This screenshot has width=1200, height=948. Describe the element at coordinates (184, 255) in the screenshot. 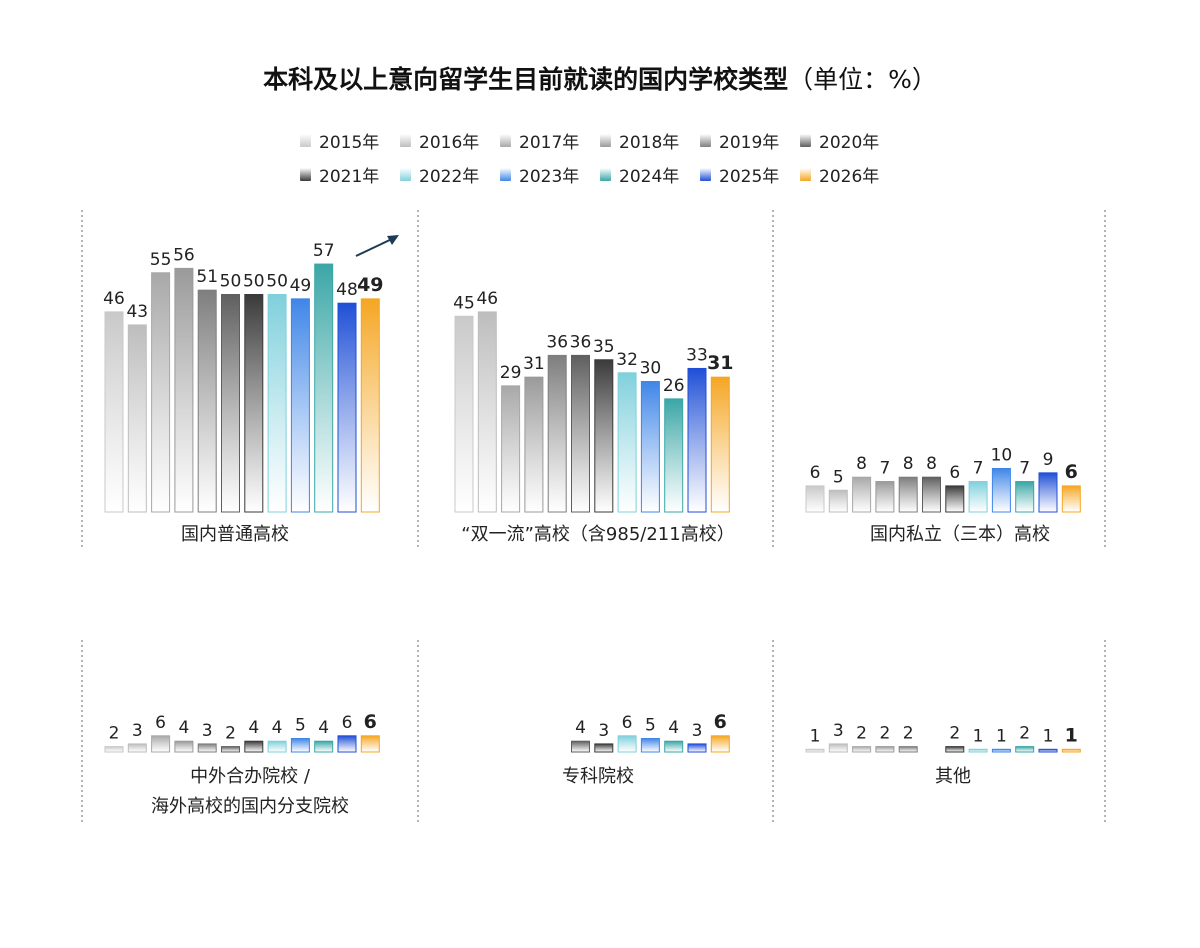

I see `data-label: 56` at that location.